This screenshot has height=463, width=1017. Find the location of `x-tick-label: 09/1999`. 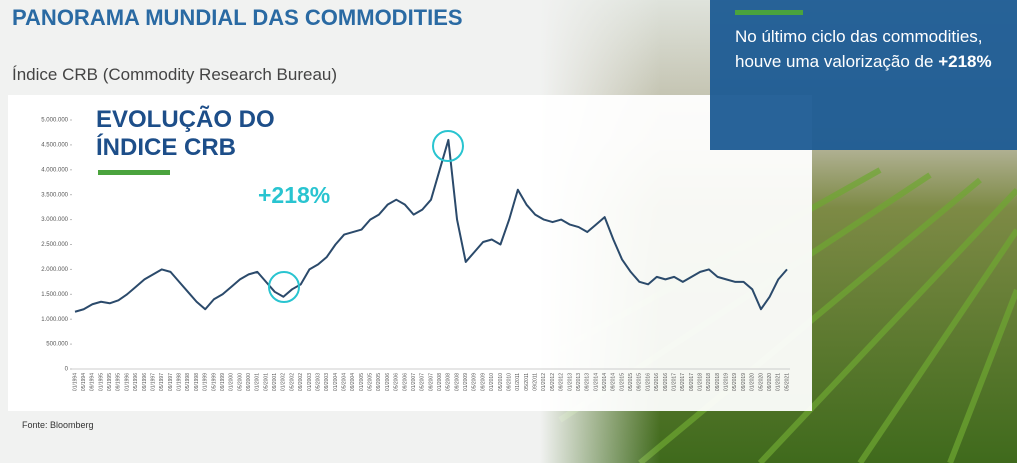

x-tick-label: 09/1999 is located at coordinates (223, 382).